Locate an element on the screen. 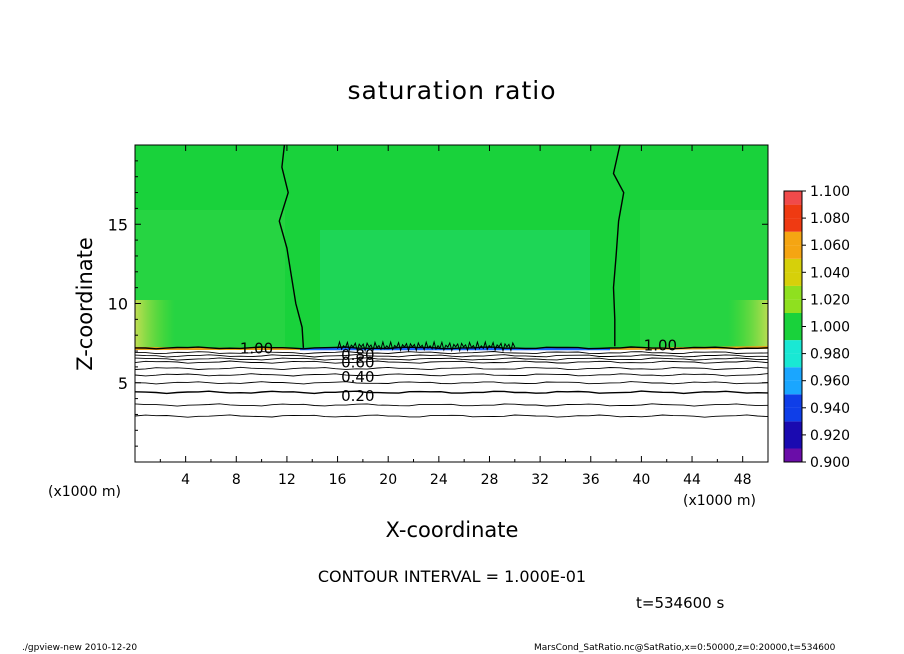  colorbar-label: 1.000 is located at coordinates (830, 328).